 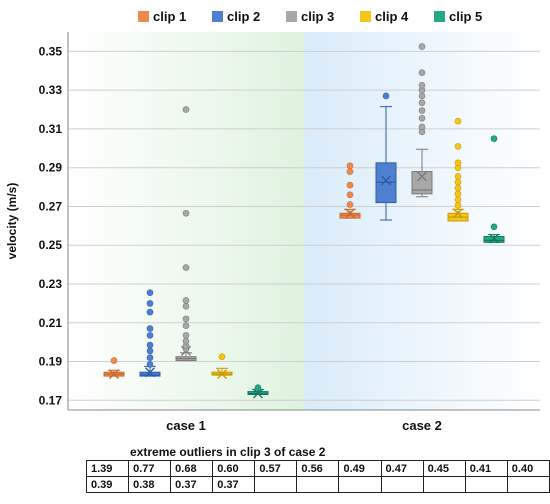 I want to click on x-category-label: case 2, so click(x=422, y=425).